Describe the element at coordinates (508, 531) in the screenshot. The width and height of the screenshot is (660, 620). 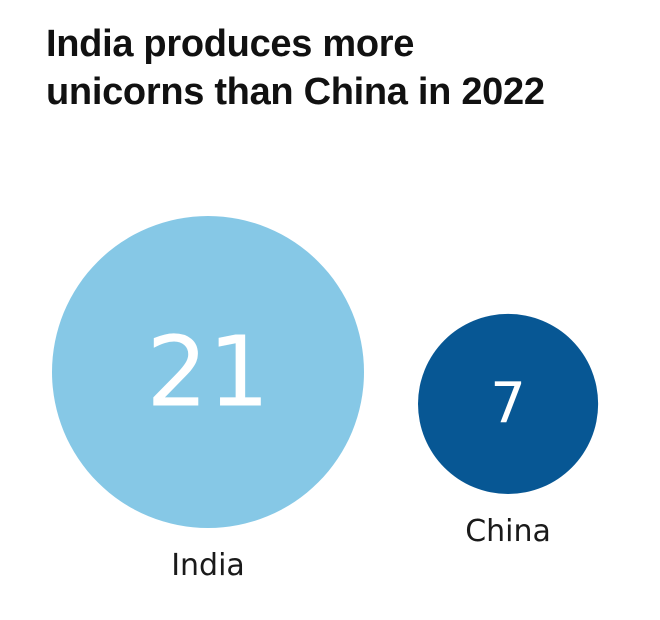
I see `category-label-china: China` at that location.